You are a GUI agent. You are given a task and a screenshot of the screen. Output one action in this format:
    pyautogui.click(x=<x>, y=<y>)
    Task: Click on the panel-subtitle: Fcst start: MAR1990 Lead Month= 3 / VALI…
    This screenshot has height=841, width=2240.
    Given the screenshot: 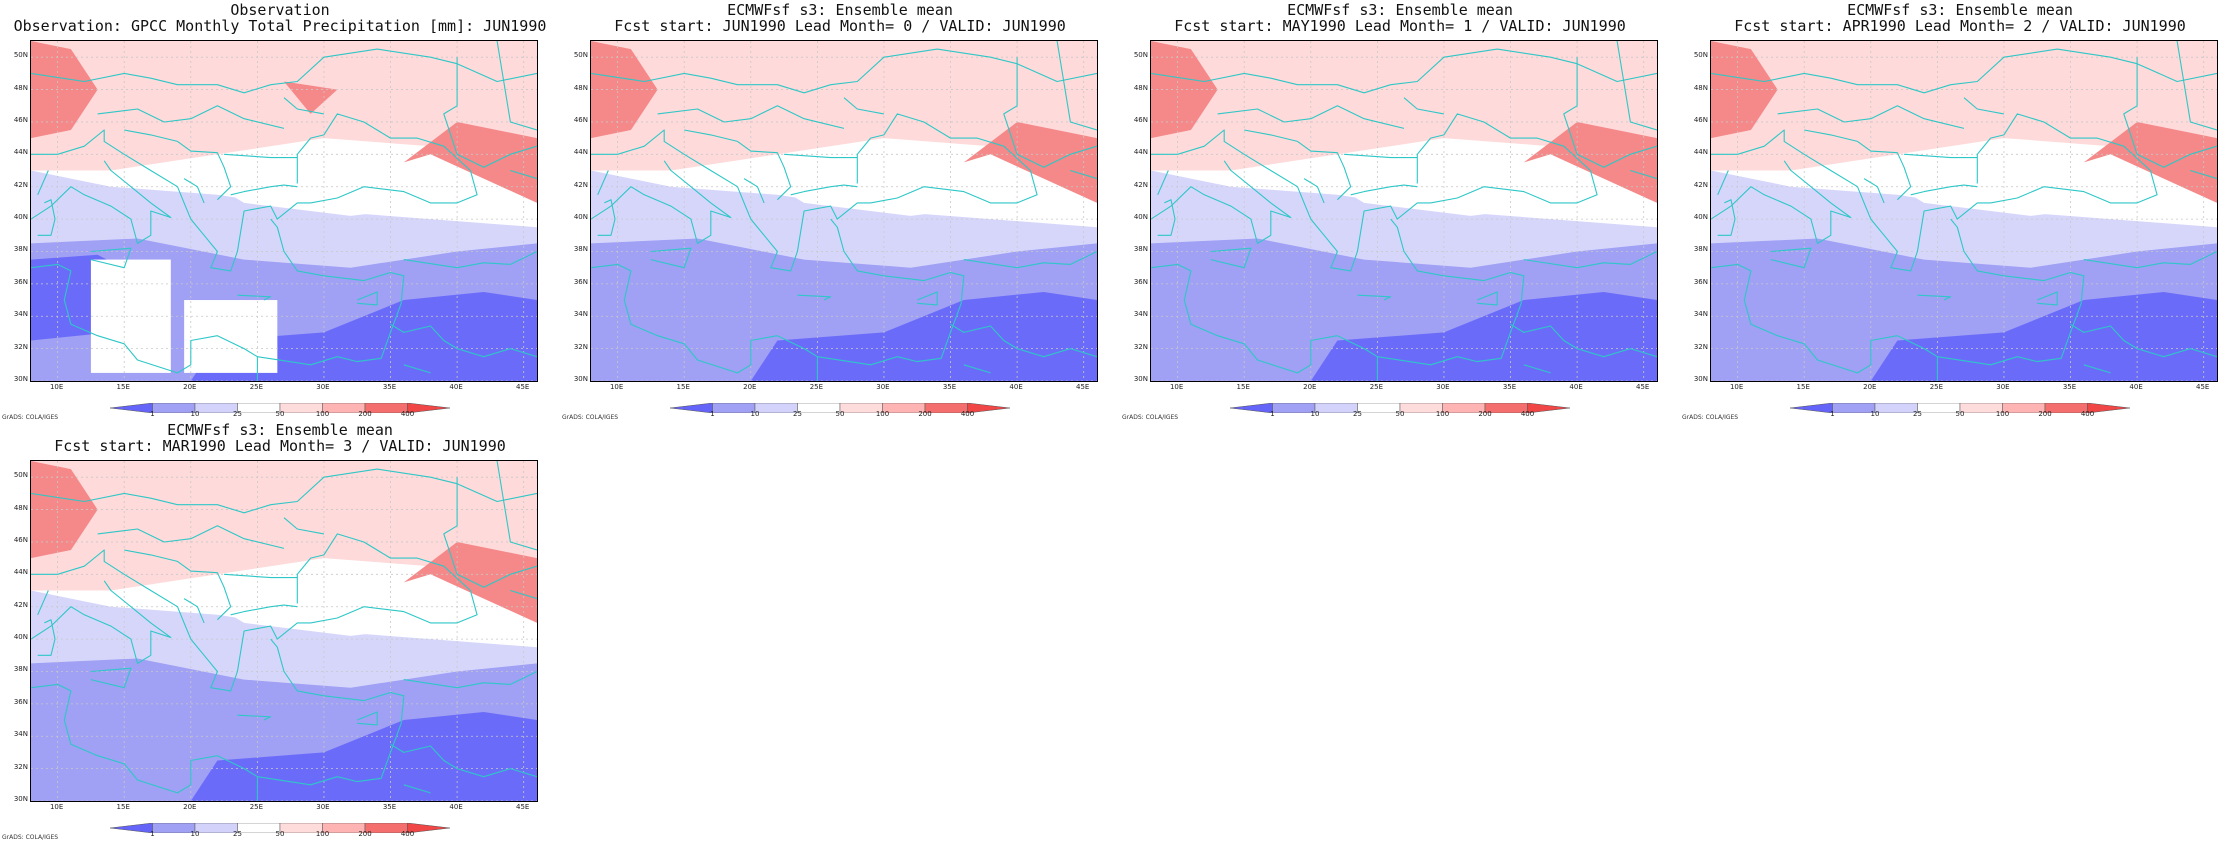 What is the action you would take?
    pyautogui.click(x=280, y=446)
    